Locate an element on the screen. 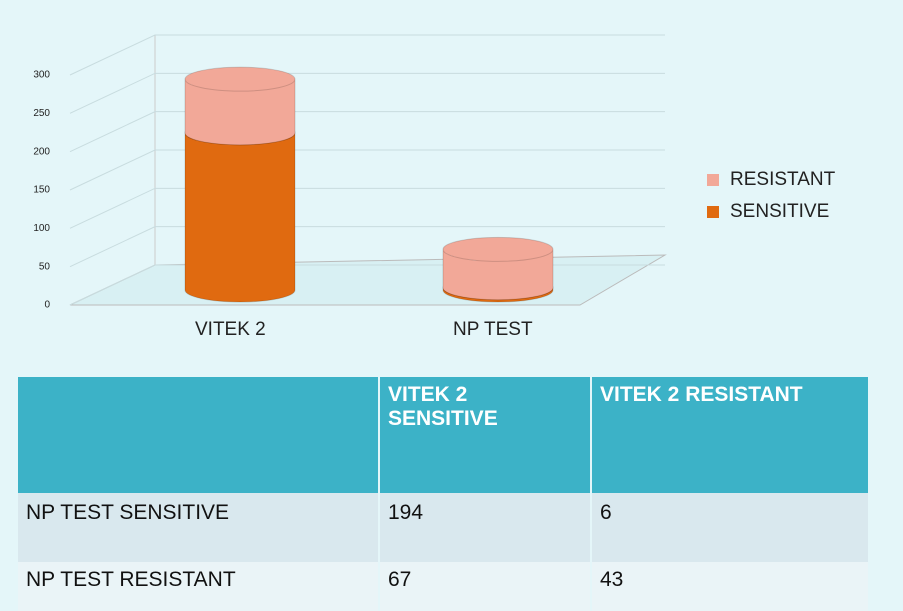  header-cell: VITEK 2 RESISTANT is located at coordinates (730, 435).